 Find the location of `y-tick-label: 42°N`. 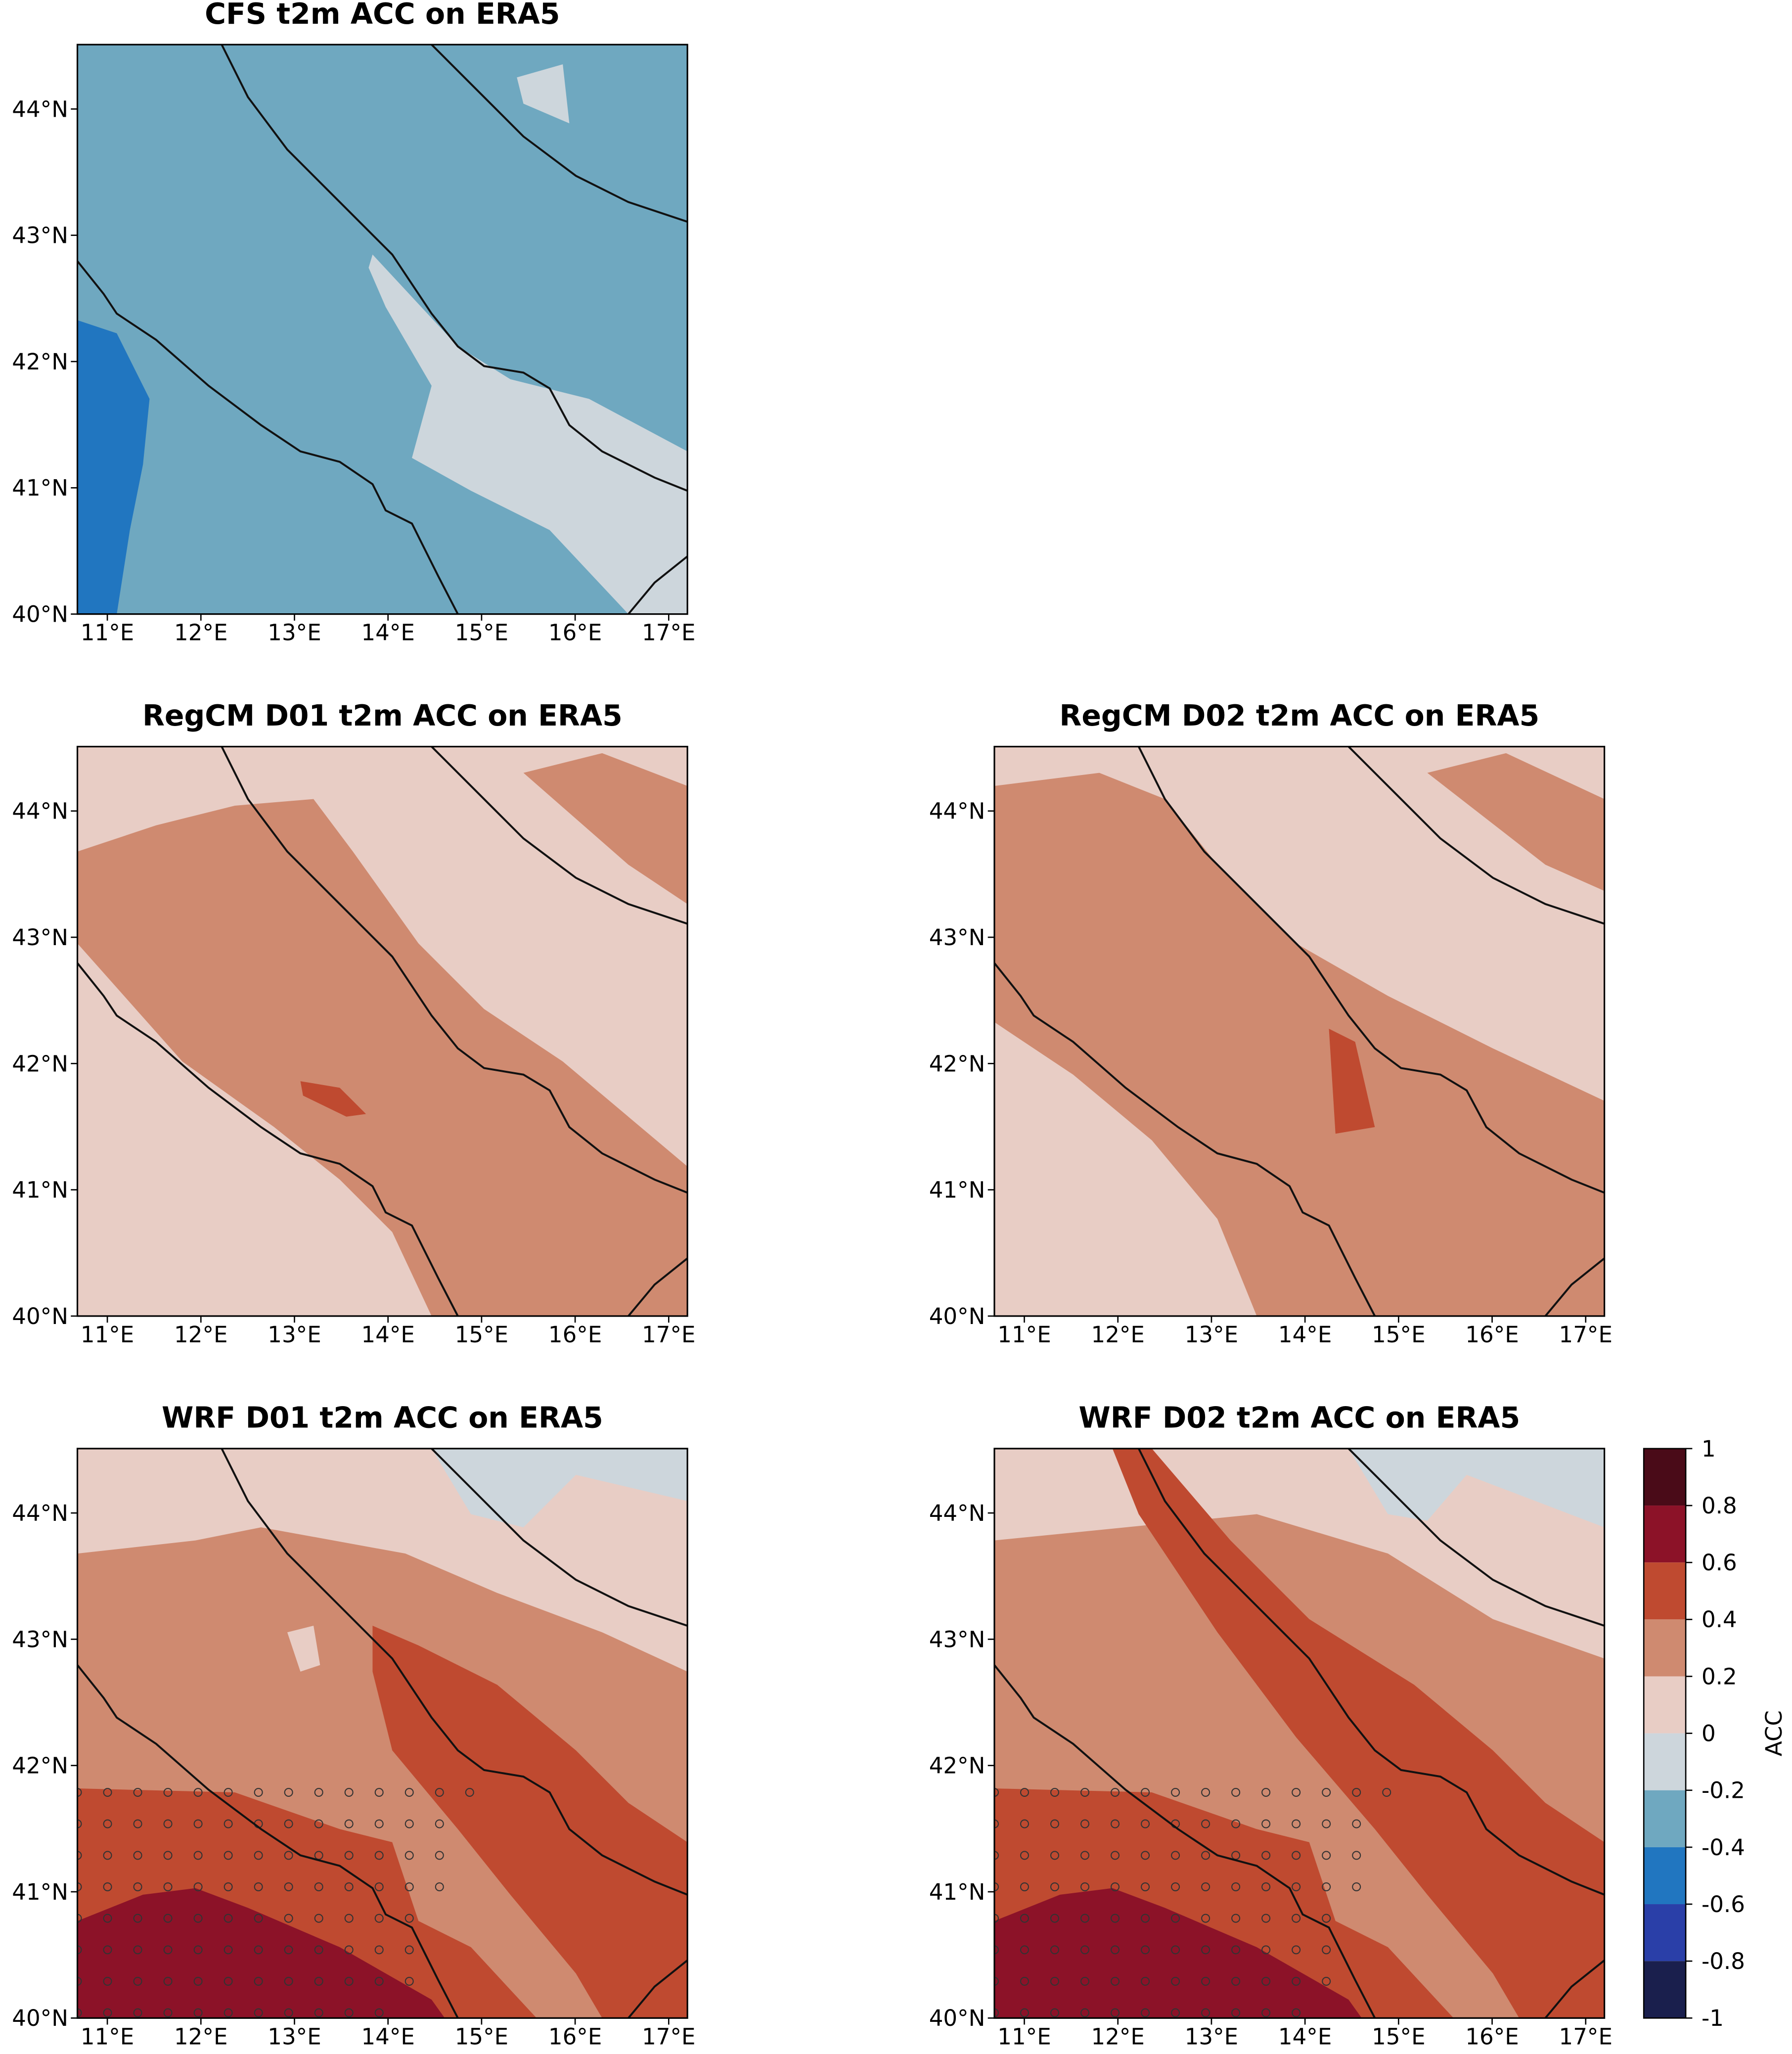

y-tick-label: 42°N is located at coordinates (957, 1766).